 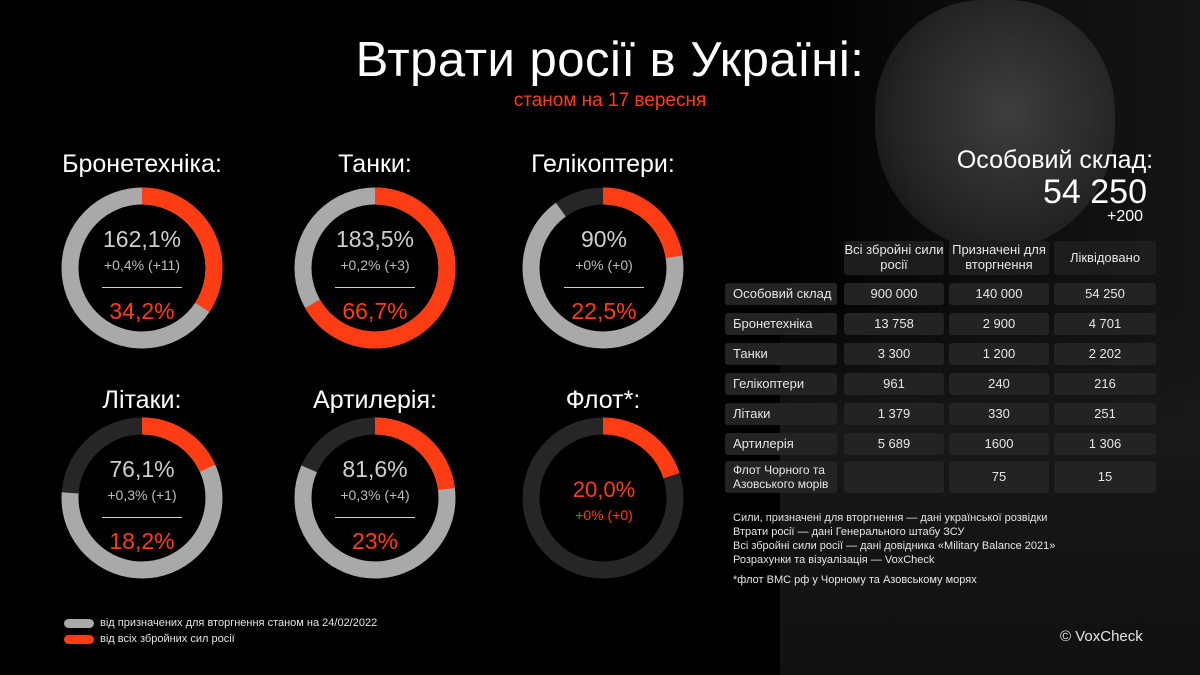 I want to click on donut-top-value: 162,1%, so click(x=141, y=239).